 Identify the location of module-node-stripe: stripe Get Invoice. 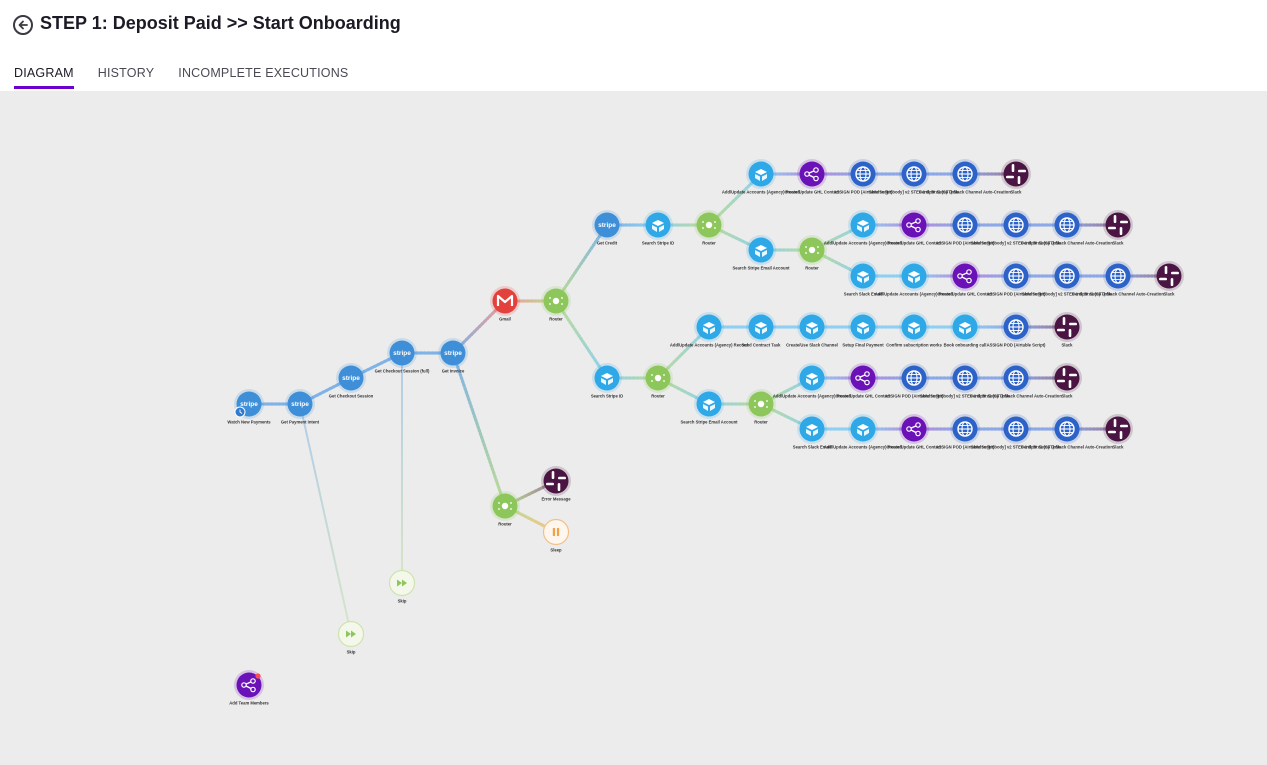
(453, 356).